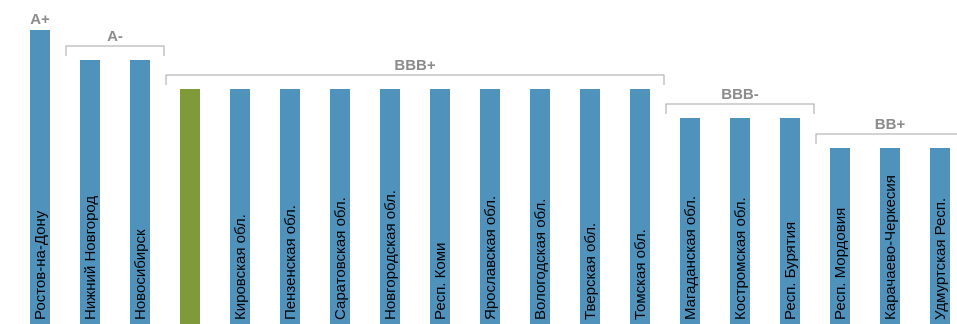 The width and height of the screenshot is (957, 324). What do you see at coordinates (790, 271) in the screenshot?
I see `category-label-16: Респ. Бурятия` at bounding box center [790, 271].